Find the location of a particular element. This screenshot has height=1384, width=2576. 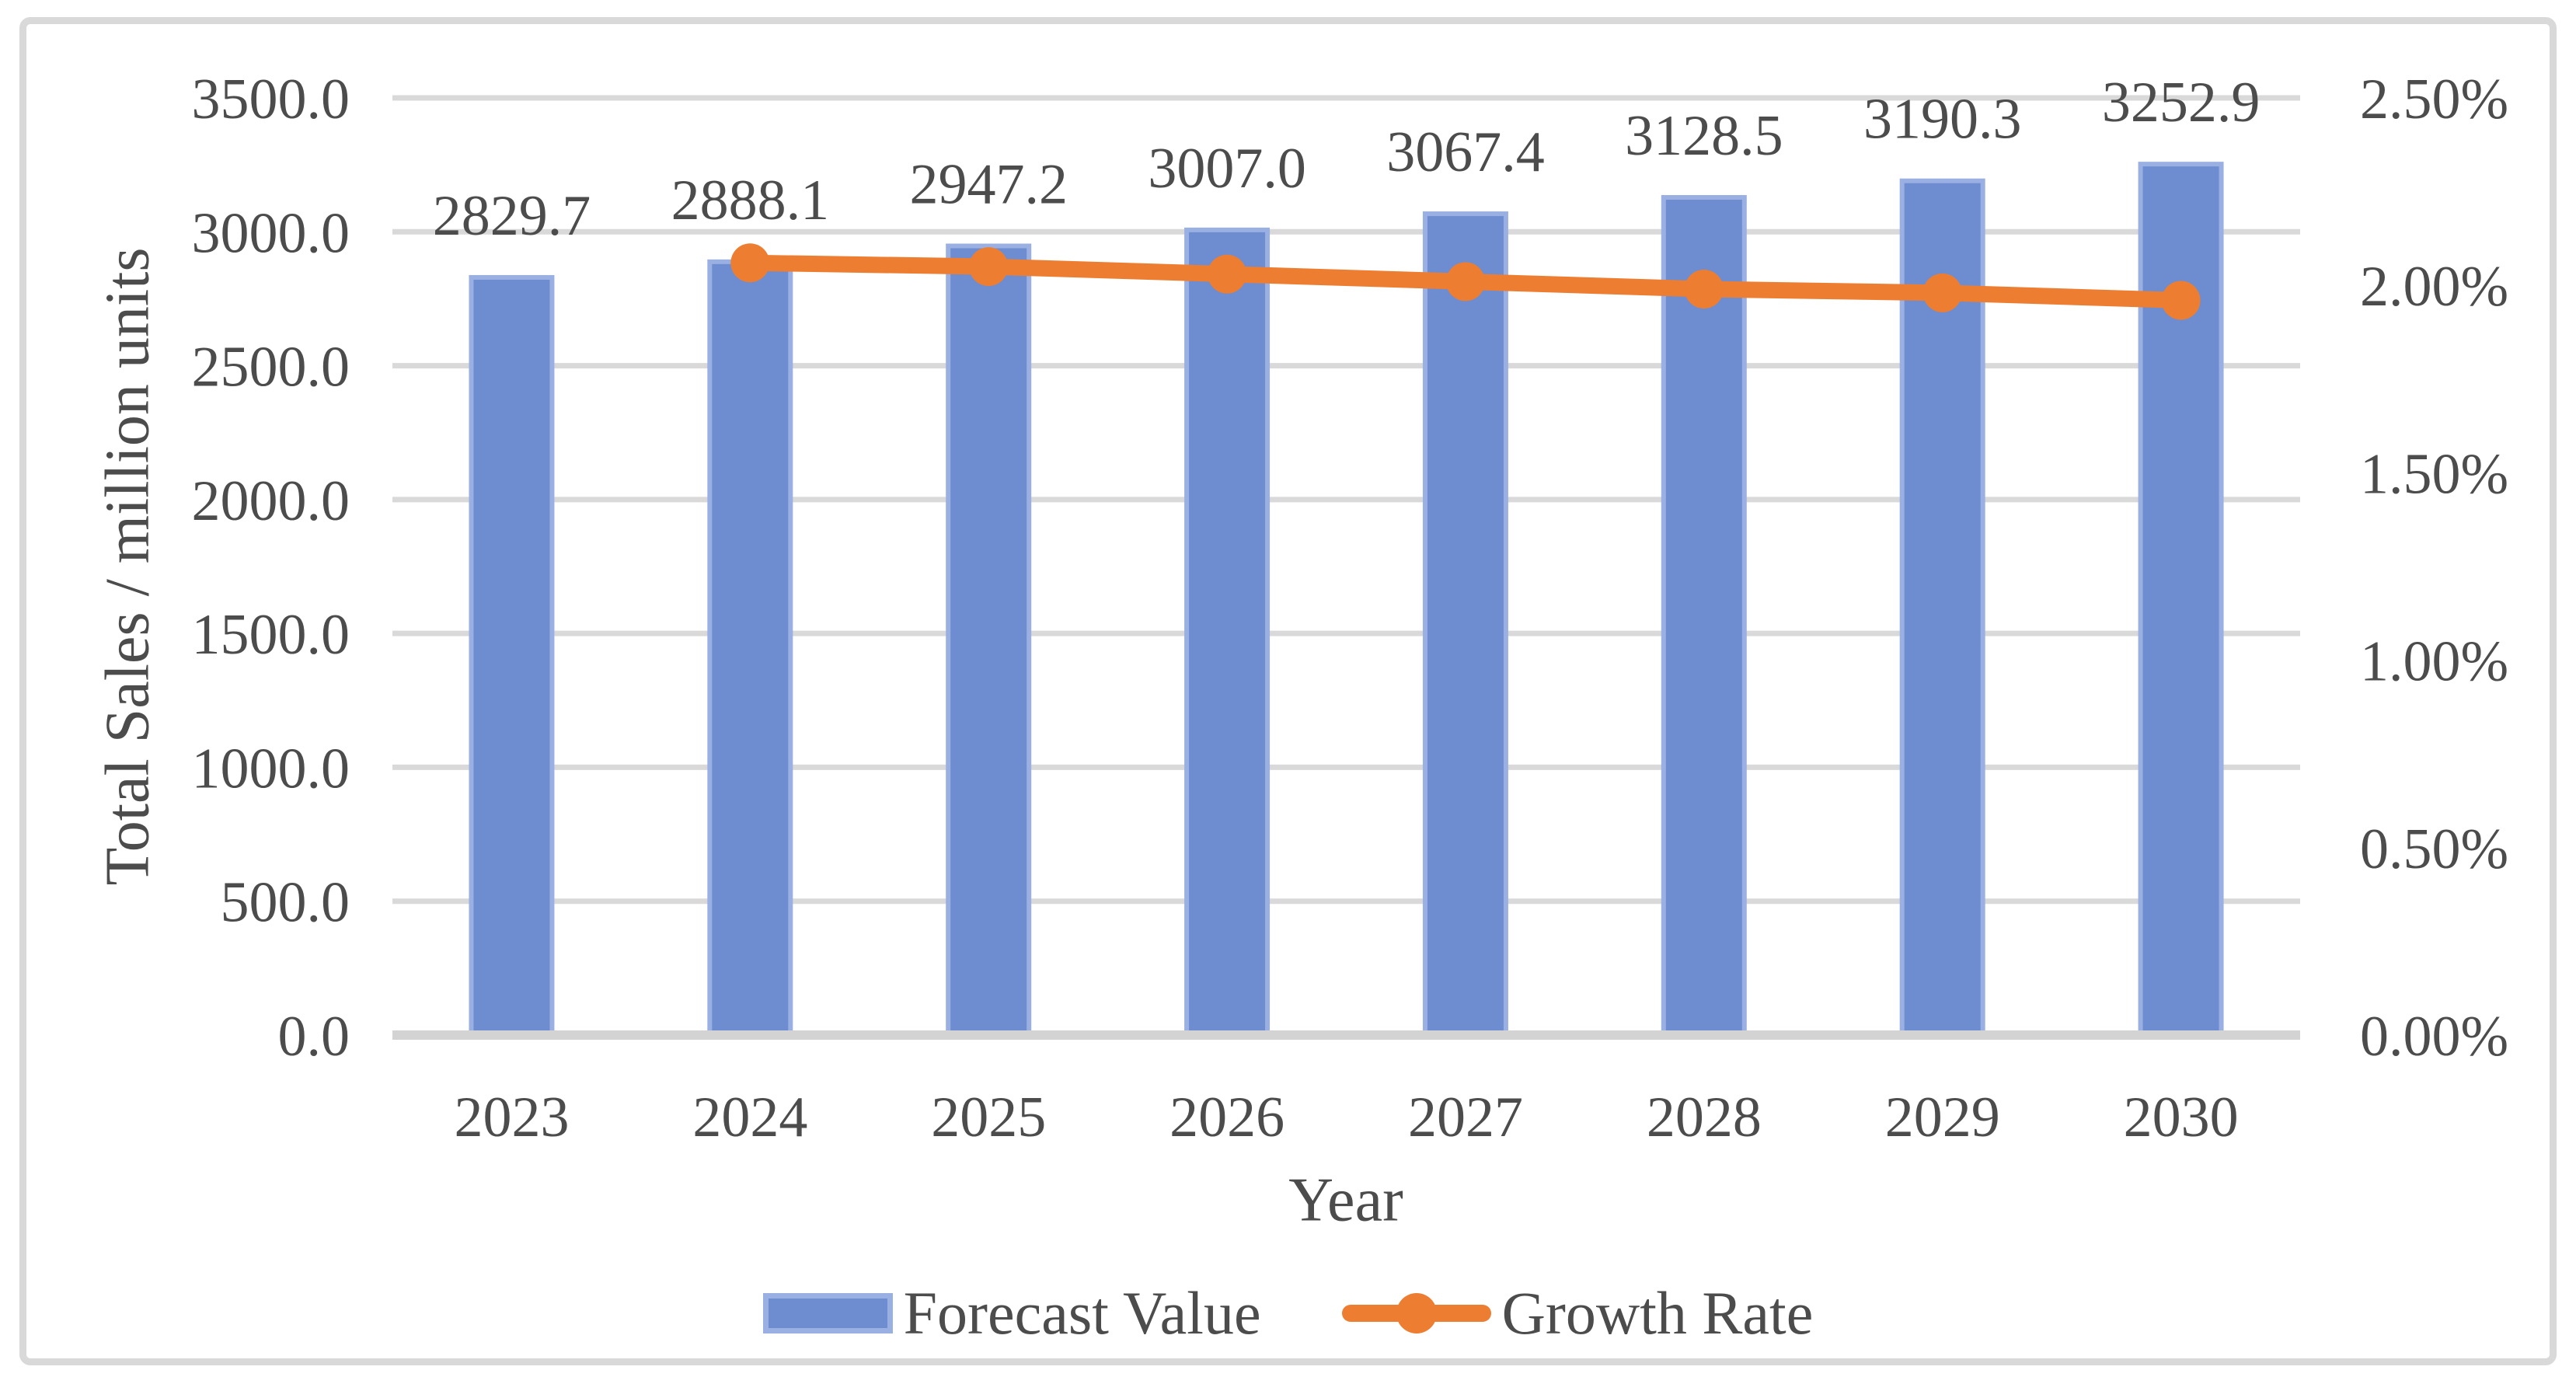

y-axis-tick-label: 3000.0 is located at coordinates (271, 233).